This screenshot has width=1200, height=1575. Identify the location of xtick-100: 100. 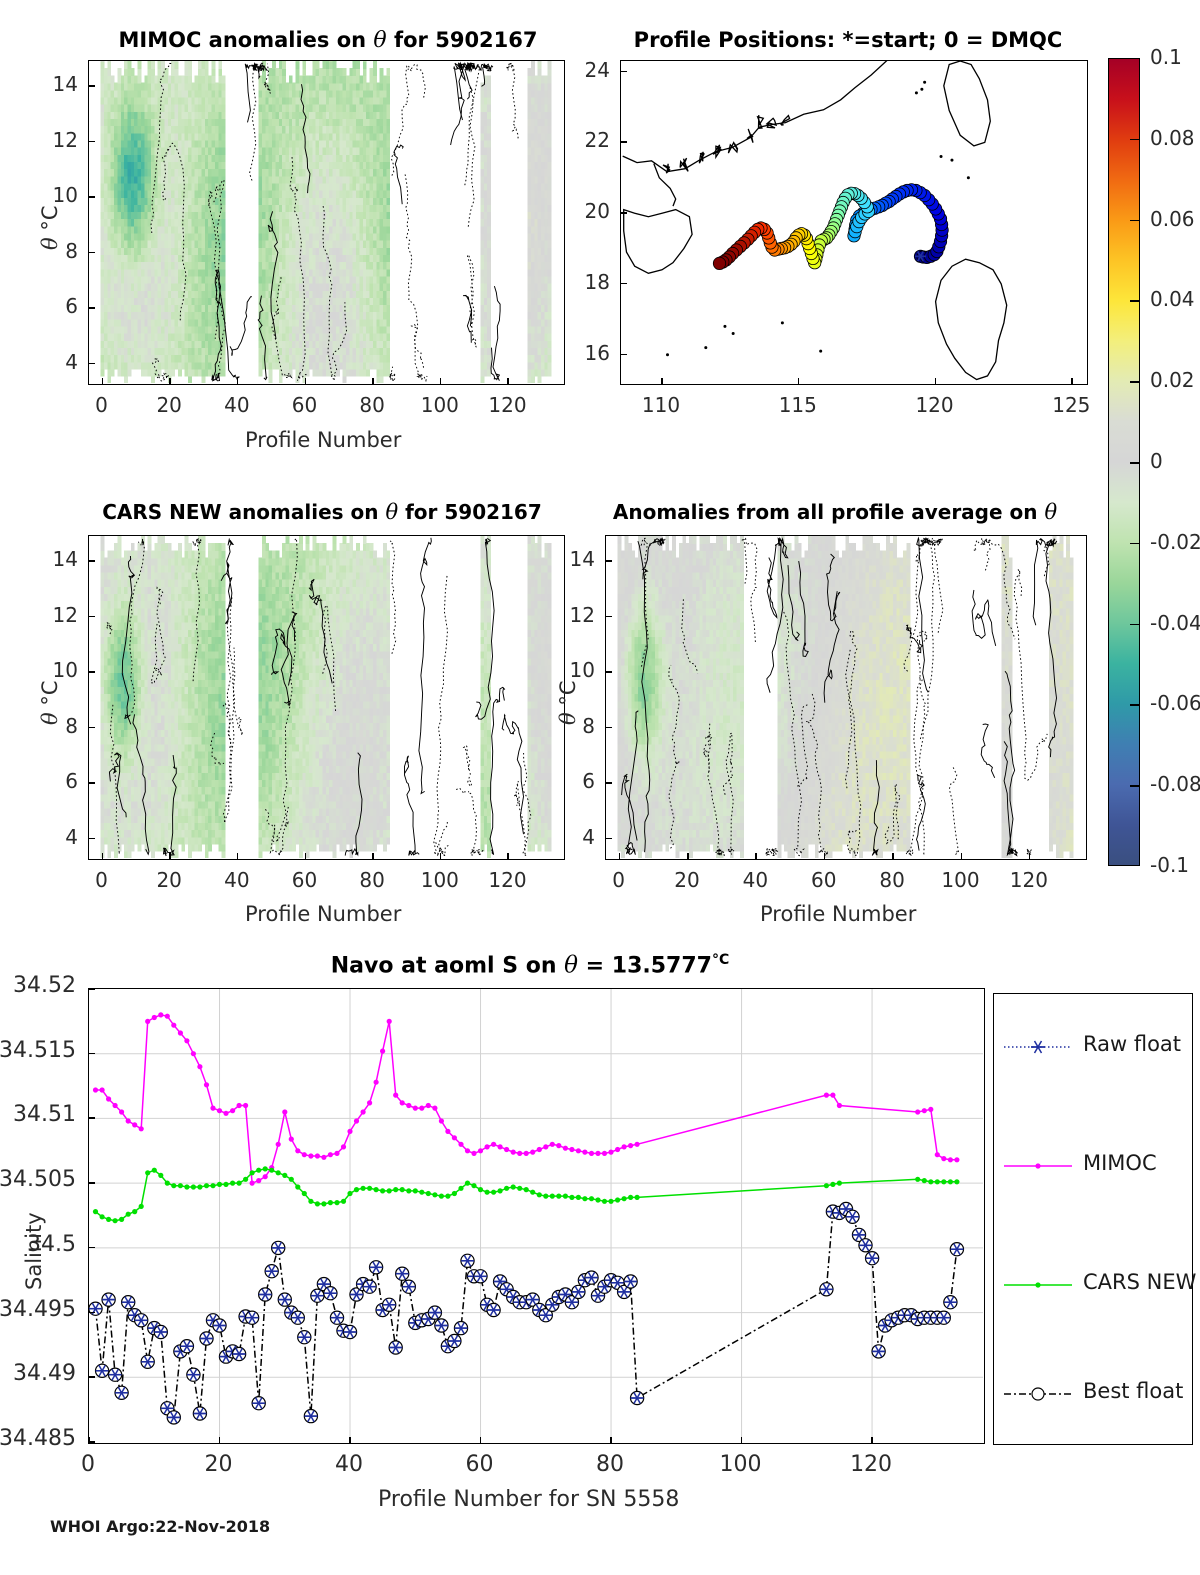
(960, 880).